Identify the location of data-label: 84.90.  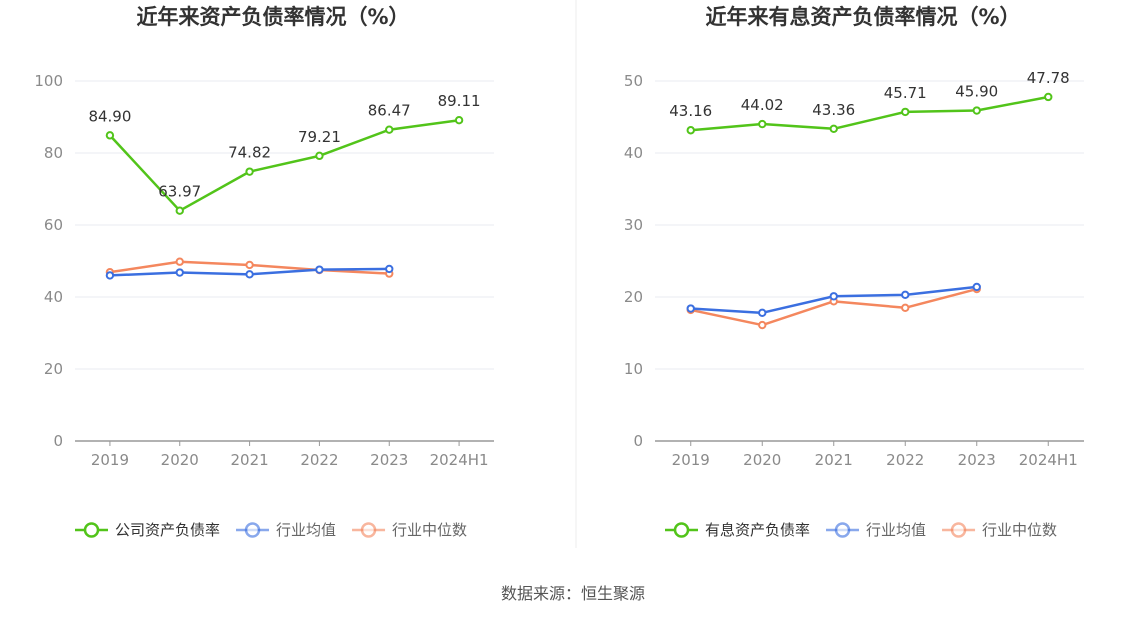
(109, 116).